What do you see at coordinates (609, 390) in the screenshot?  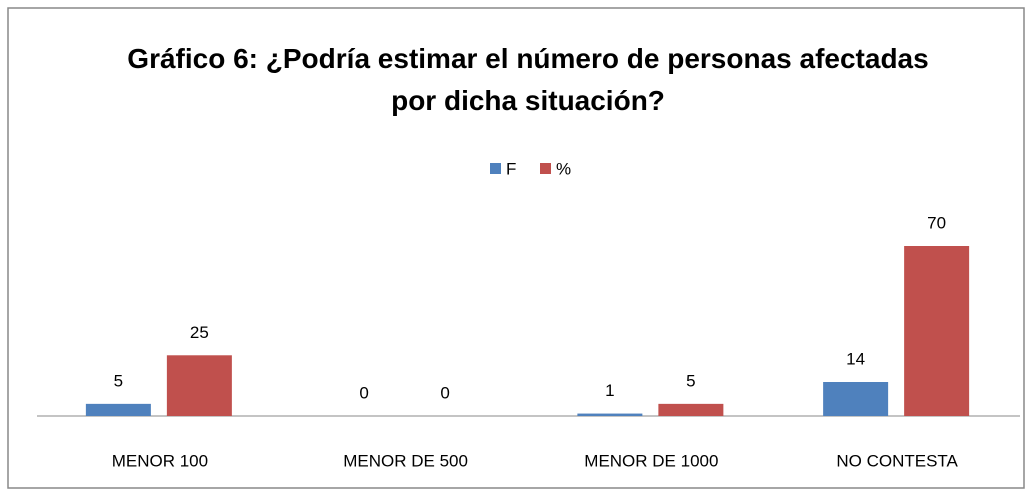 I see `value-label: 1` at bounding box center [609, 390].